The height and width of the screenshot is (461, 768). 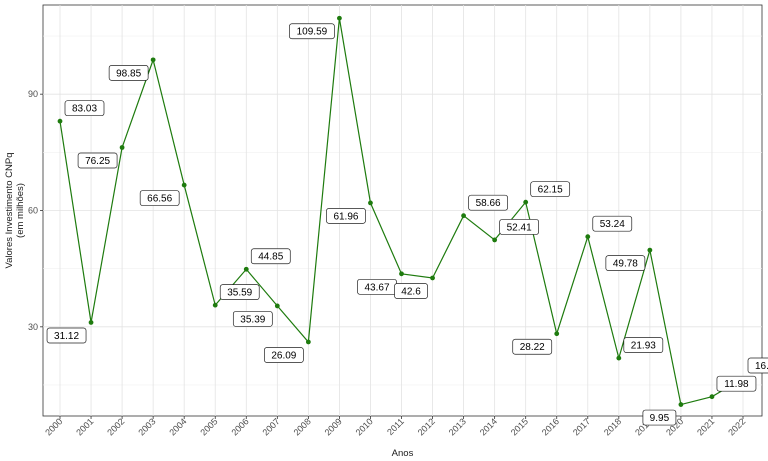 I want to click on data-label-text: 53.24, so click(x=612, y=224).